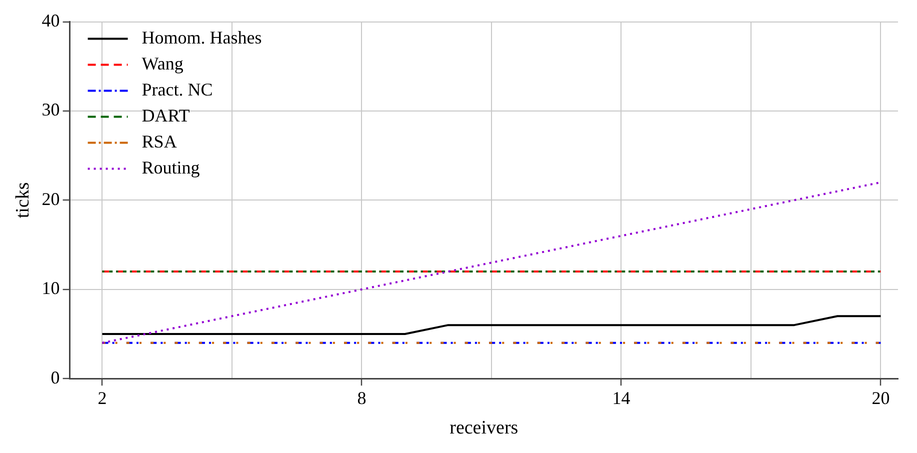 This screenshot has width=917, height=453. Describe the element at coordinates (484, 428) in the screenshot. I see `x-axis-title: receivers` at that location.